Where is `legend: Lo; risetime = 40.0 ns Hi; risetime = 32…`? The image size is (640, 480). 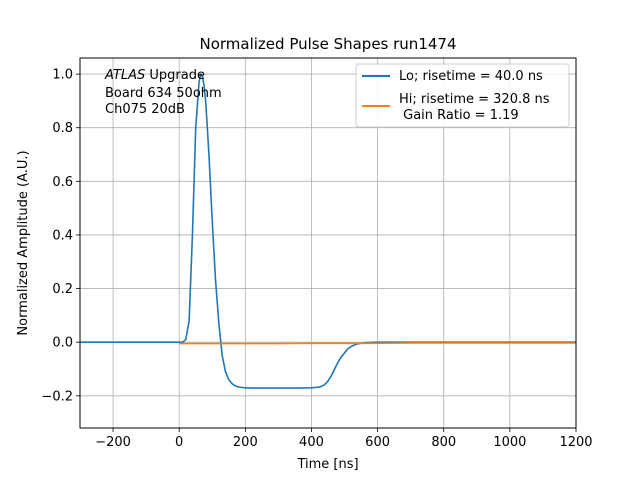
legend: Lo; risetime = 40.0 ns Hi; risetime = 32… is located at coordinates (462, 95).